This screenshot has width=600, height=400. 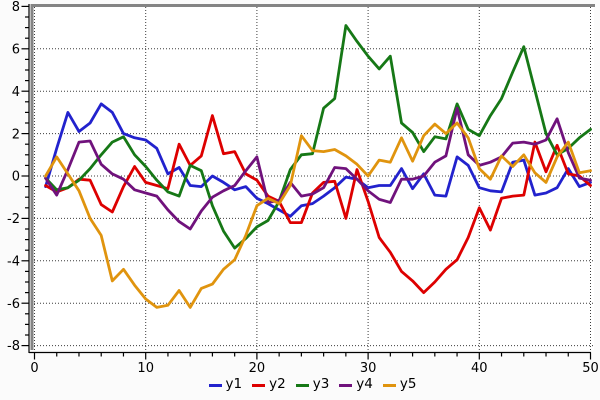 I want to click on y-axis-label--8: -8, so click(x=13, y=346).